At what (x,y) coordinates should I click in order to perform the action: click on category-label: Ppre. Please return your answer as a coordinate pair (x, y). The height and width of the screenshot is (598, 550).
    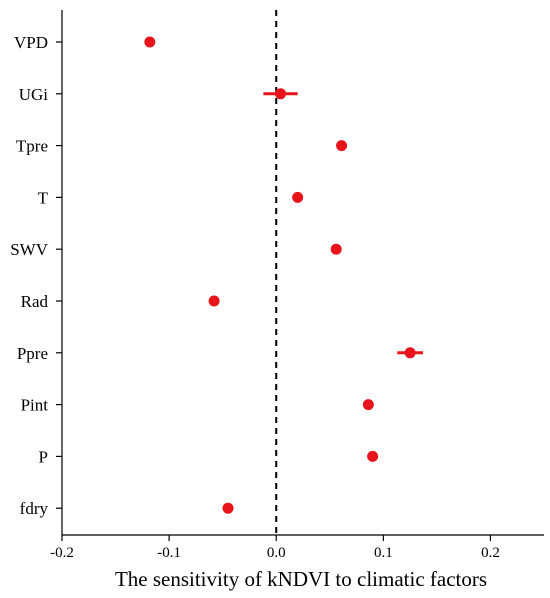
    Looking at the image, I should click on (32, 353).